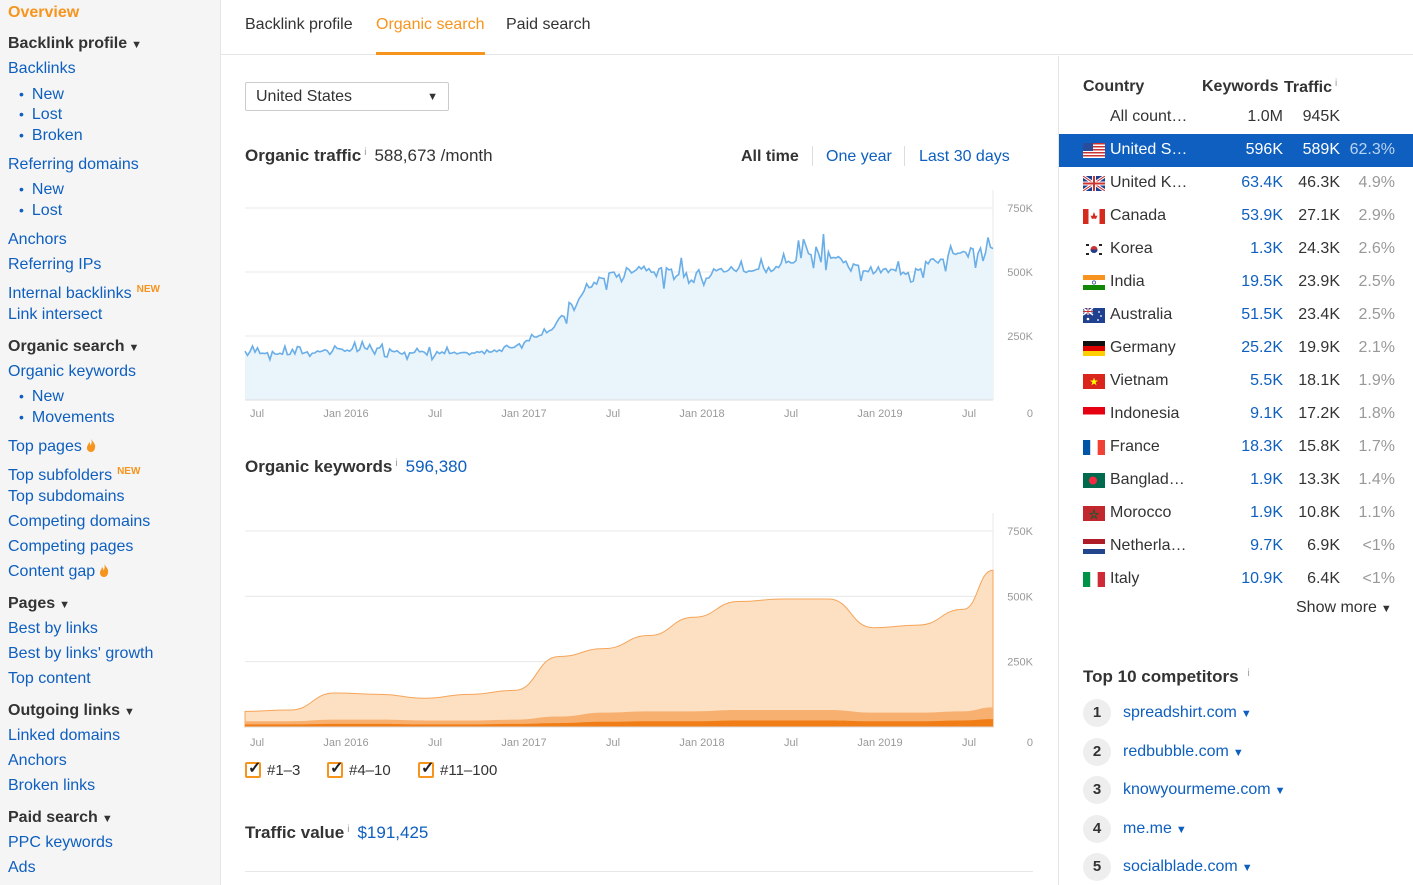  Describe the element at coordinates (37, 760) in the screenshot. I see `sidebar-item-outgoing-anchors: Anchors` at that location.